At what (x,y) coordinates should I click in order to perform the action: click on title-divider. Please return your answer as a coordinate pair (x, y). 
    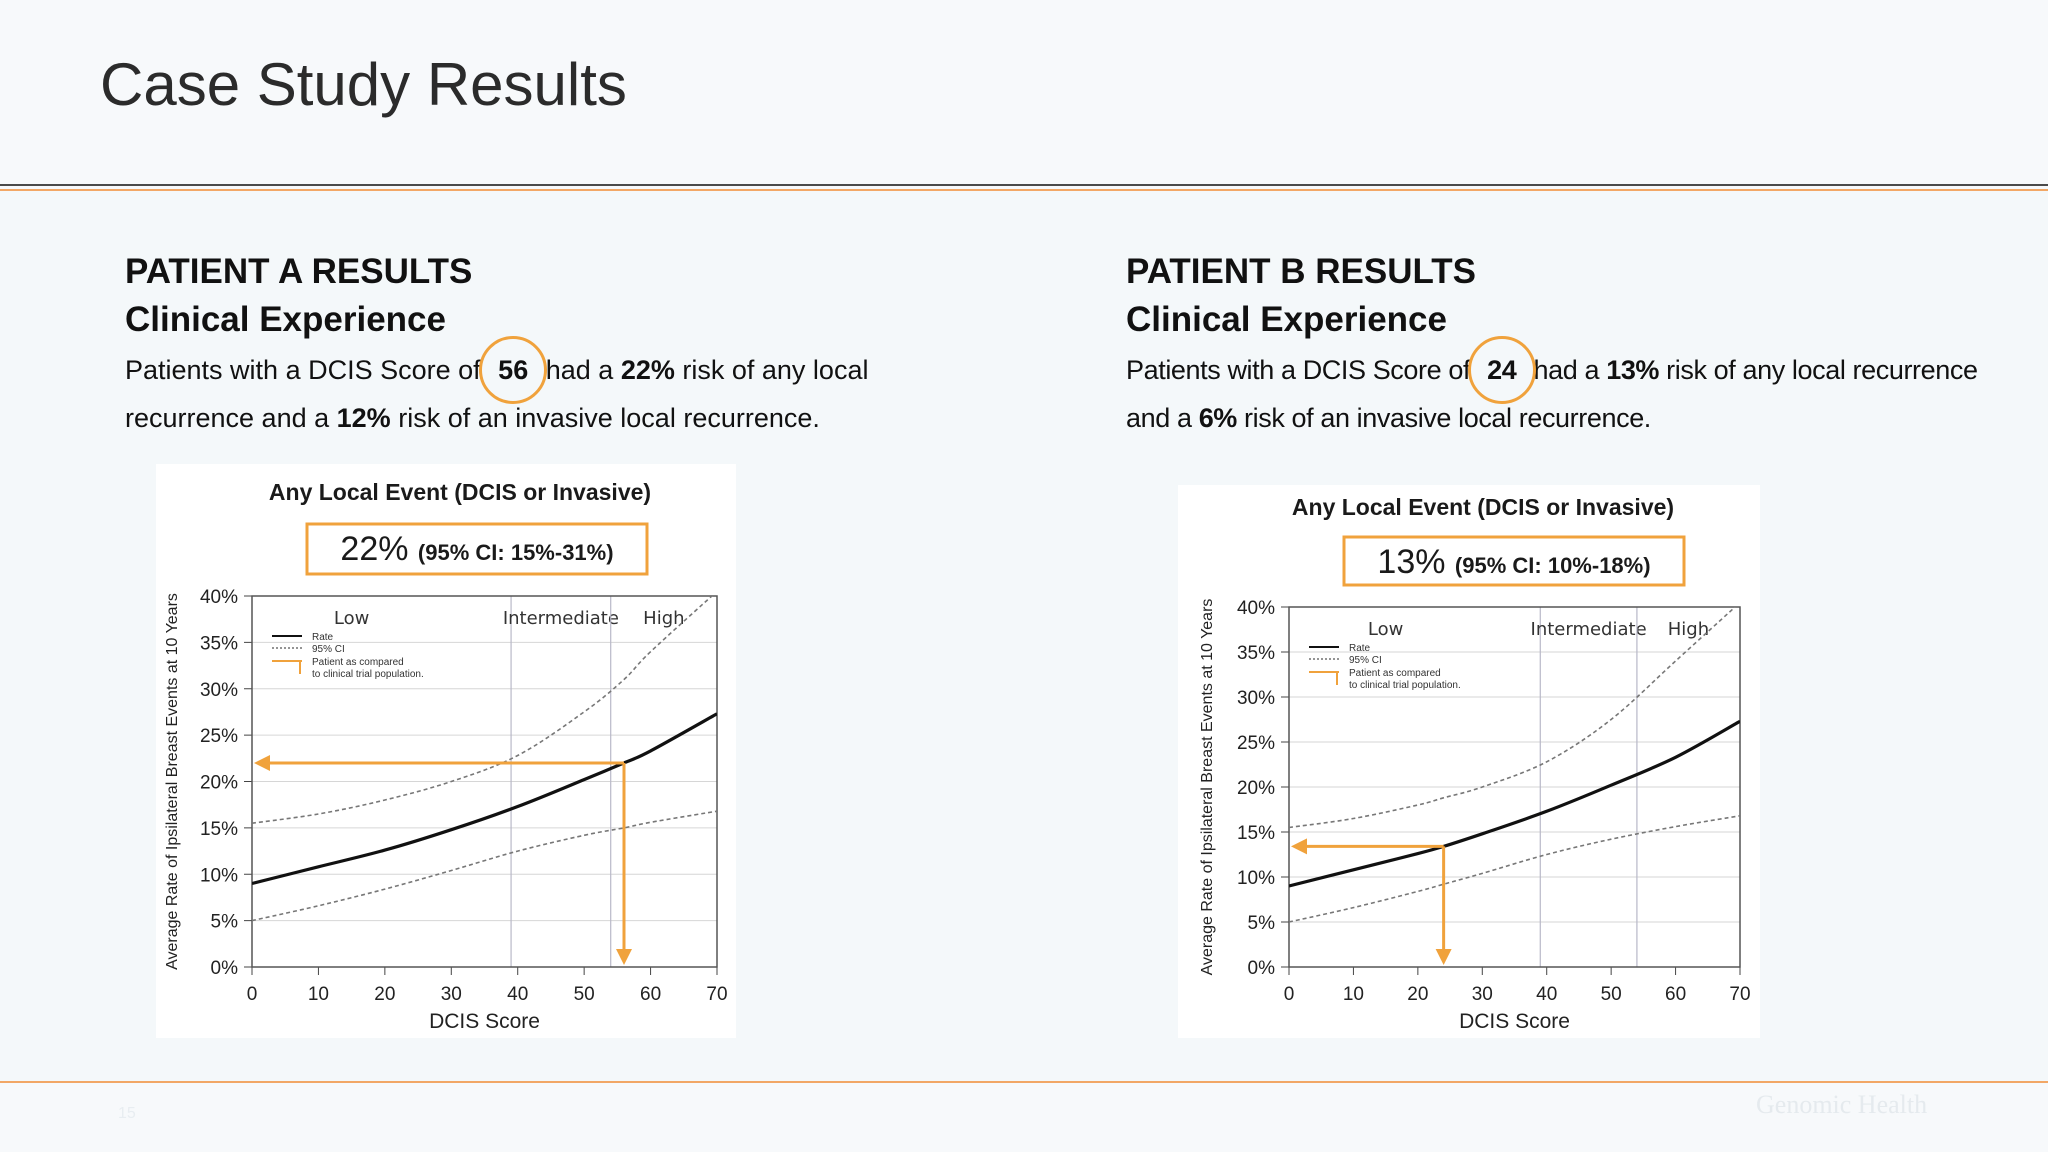
    Looking at the image, I should click on (1024, 185).